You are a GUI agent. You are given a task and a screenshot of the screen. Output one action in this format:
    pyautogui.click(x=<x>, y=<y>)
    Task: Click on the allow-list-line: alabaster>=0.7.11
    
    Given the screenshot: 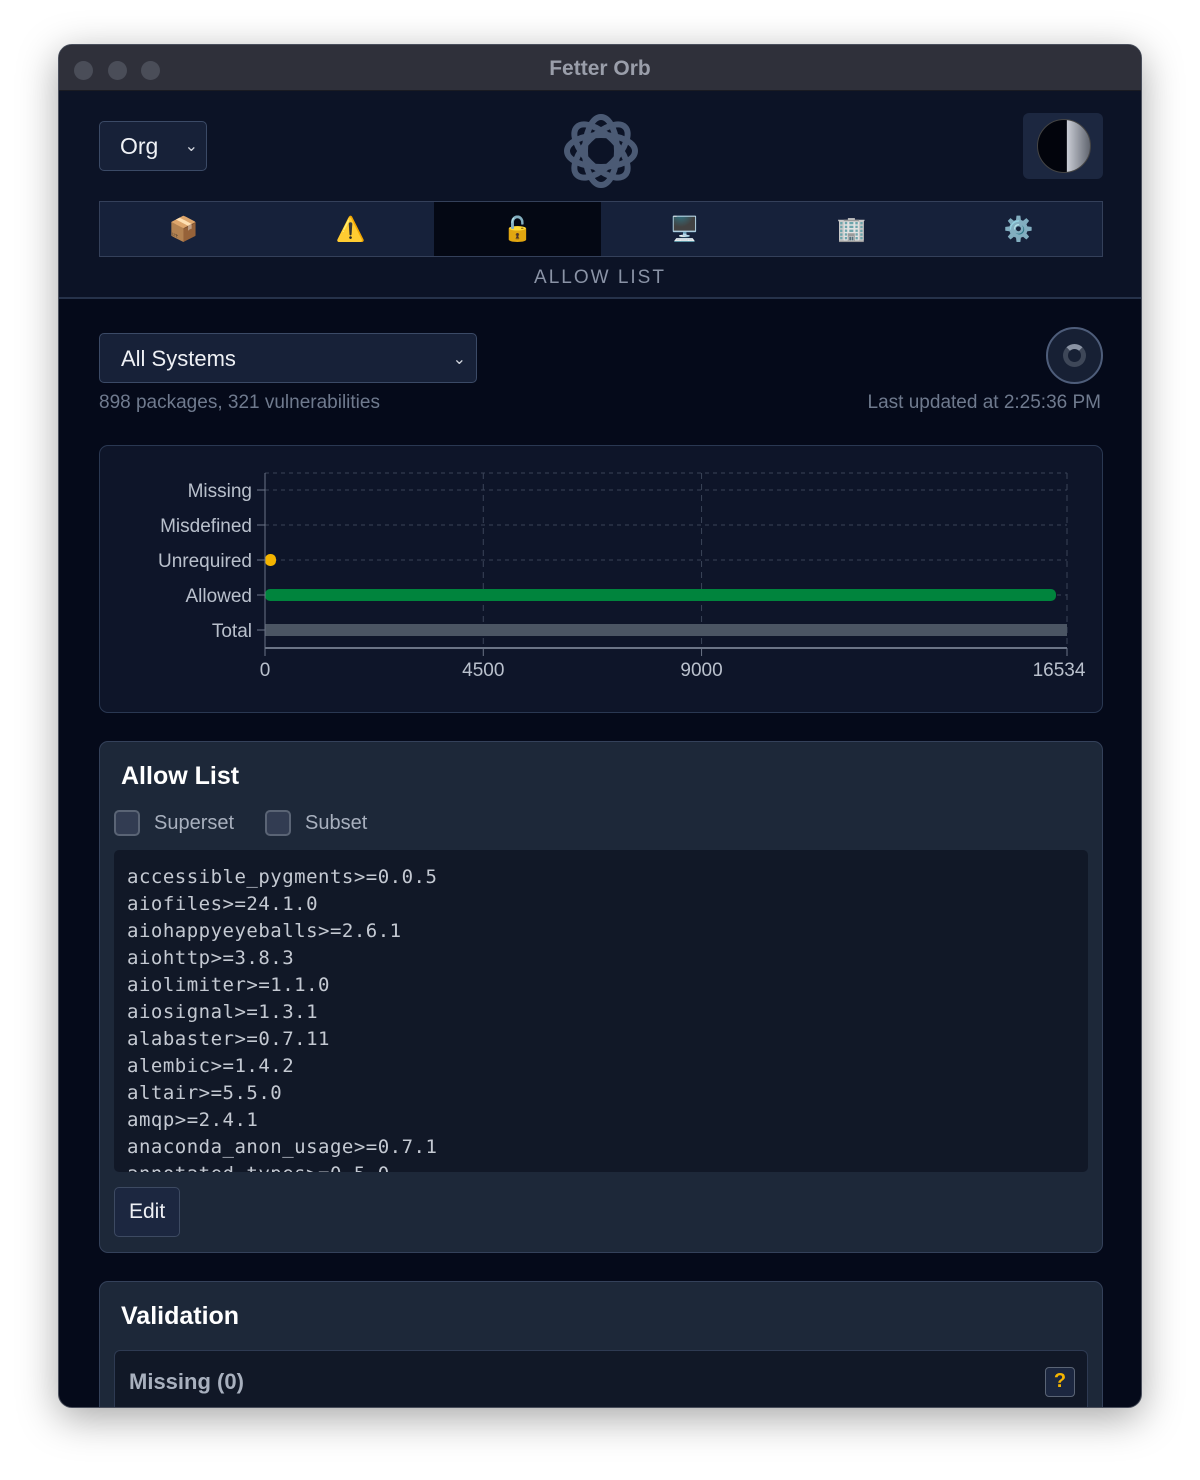 What is the action you would take?
    pyautogui.click(x=228, y=1039)
    